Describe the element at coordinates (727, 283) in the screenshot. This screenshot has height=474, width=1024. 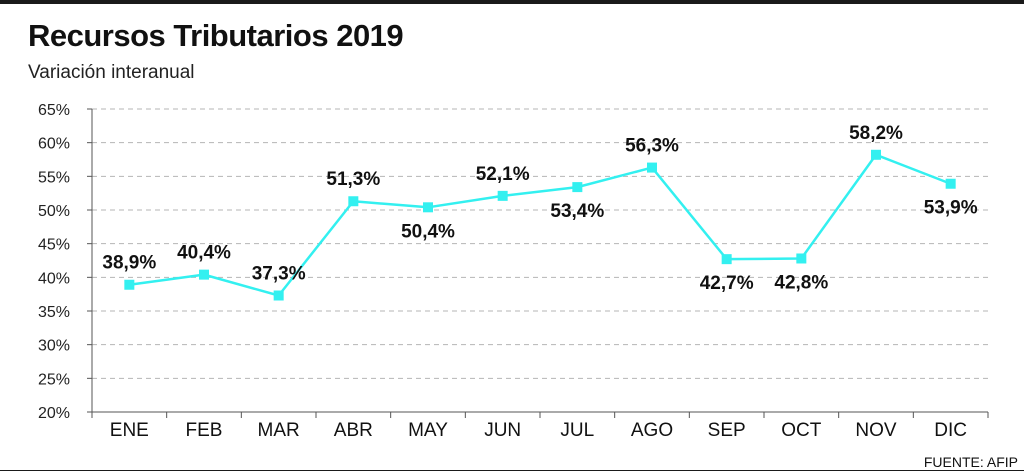
I see `data-label-sep: 42,7%` at that location.